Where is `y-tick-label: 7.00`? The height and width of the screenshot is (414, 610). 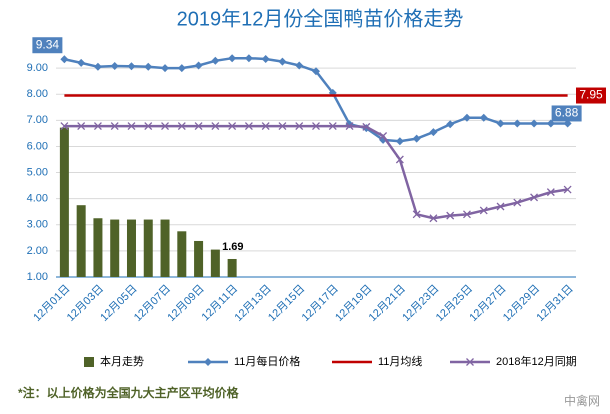 y-tick-label: 7.00 is located at coordinates (37, 120).